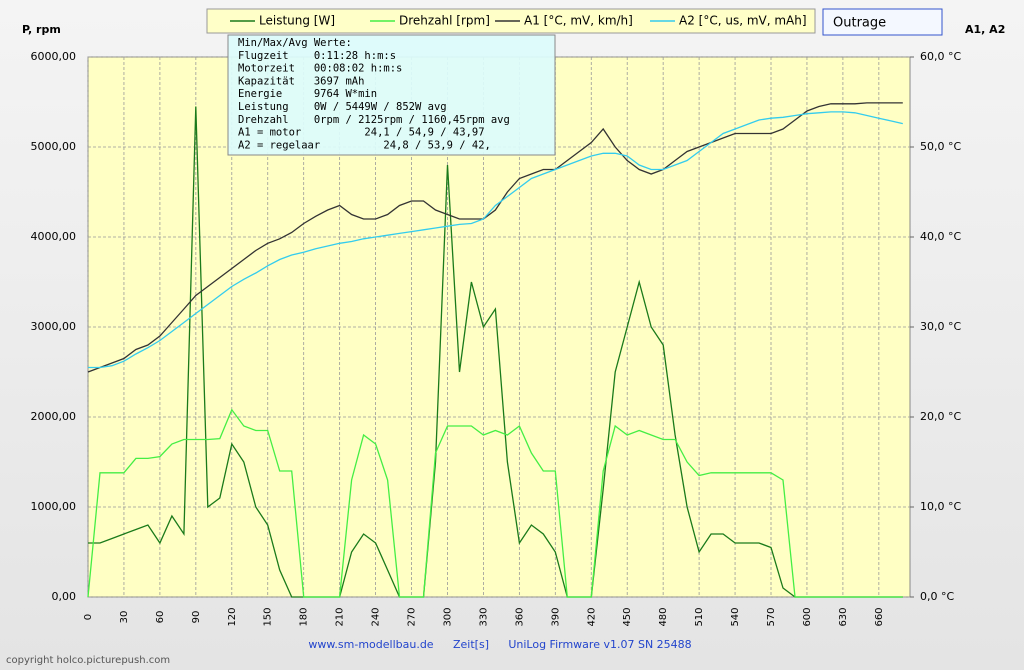 The width and height of the screenshot is (1024, 670). What do you see at coordinates (578, 21) in the screenshot?
I see `legend-label: A1 [°C, mV, km/h]` at bounding box center [578, 21].